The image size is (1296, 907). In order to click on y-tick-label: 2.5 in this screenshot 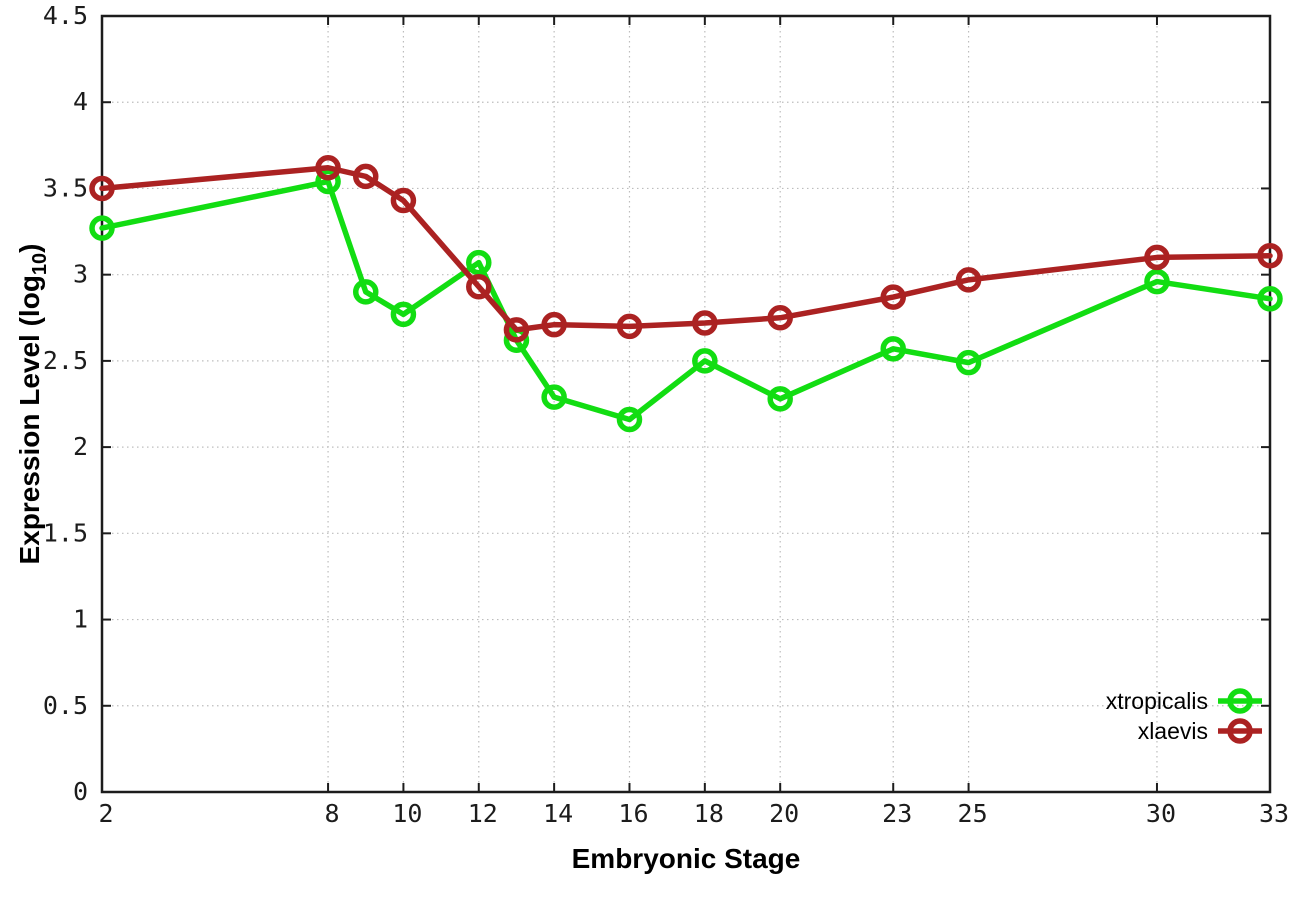, I will do `click(65, 360)`.